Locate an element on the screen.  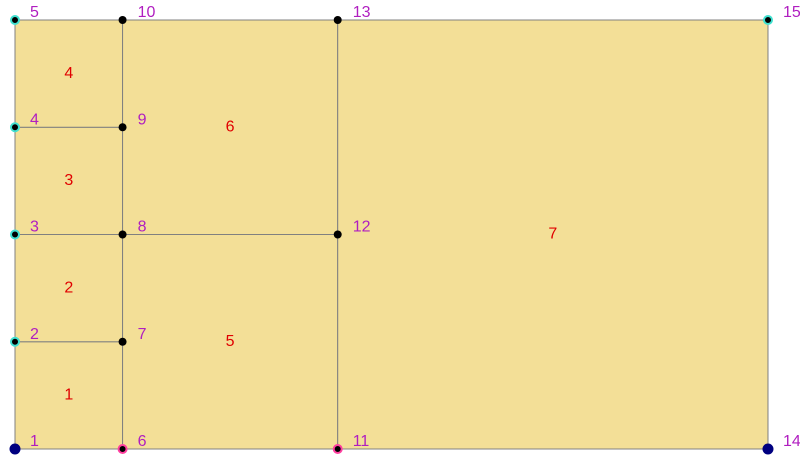
node-label-1: 1 is located at coordinates (34, 441).